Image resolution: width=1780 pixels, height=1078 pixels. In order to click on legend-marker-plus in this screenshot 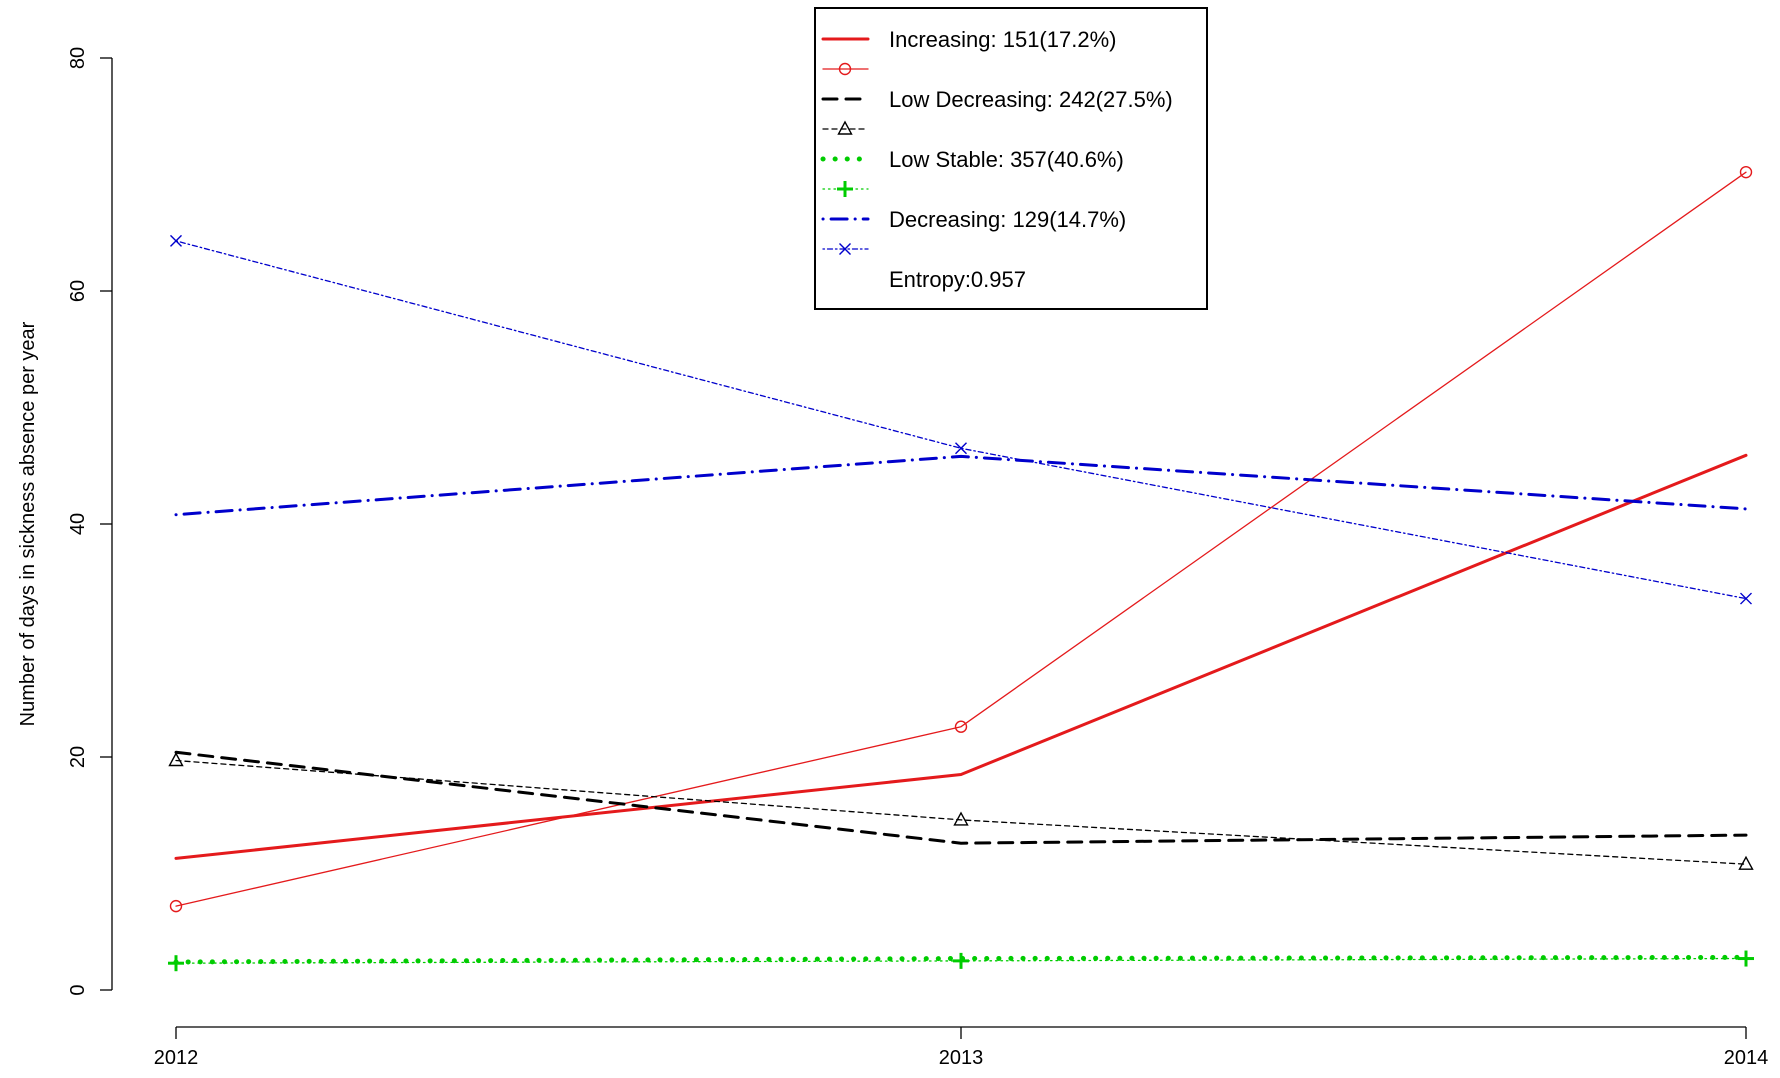, I will do `click(845, 189)`.